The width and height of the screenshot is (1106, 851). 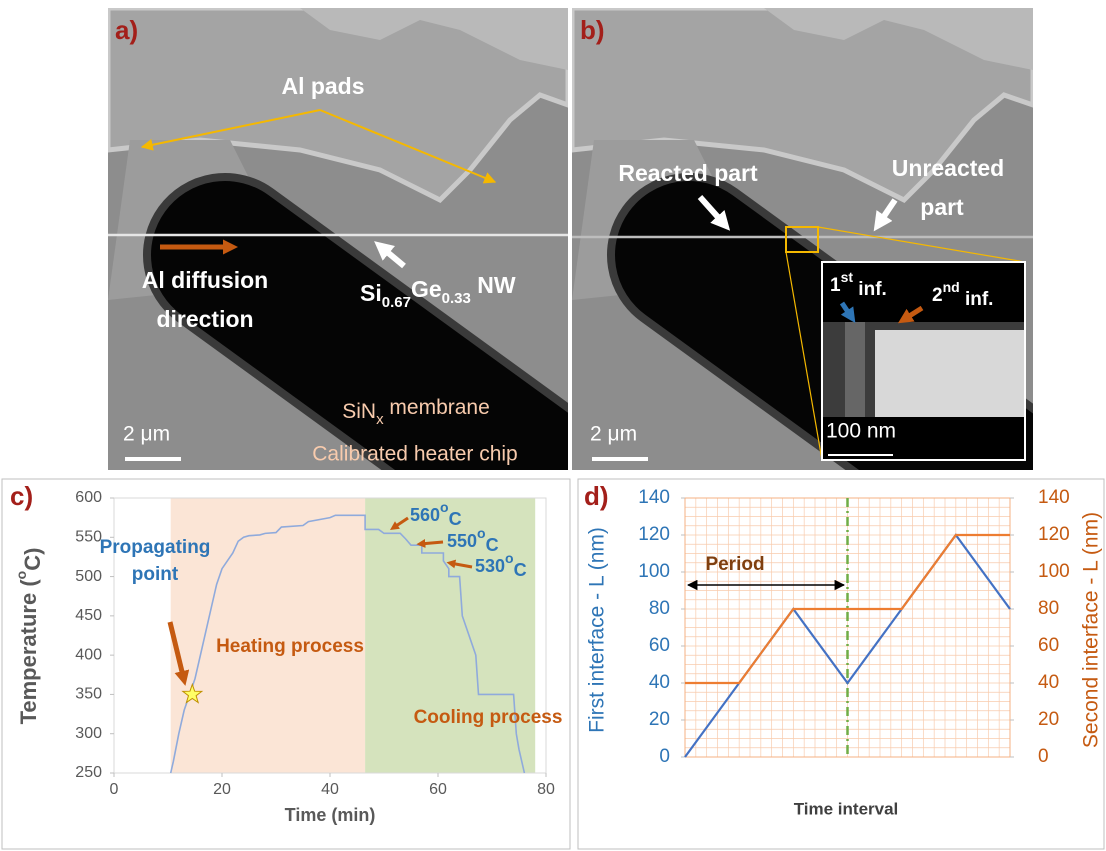 I want to click on x-axis-label: Time interval, so click(x=846, y=808).